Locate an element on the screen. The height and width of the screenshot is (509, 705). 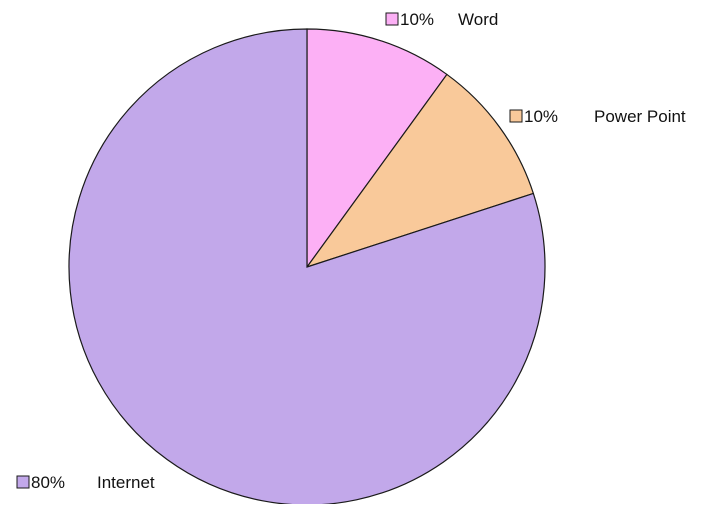
data-label-word-percent: 10% is located at coordinates (417, 19).